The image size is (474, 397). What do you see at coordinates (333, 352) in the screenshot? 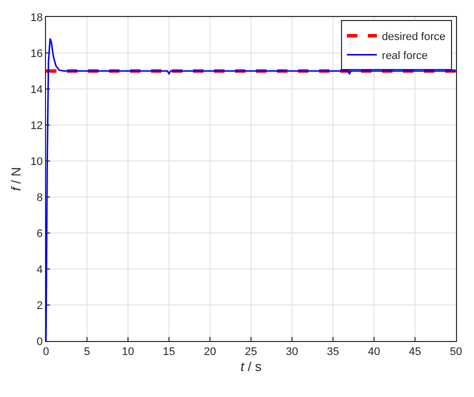
I see `x-tick-label: 35` at bounding box center [333, 352].